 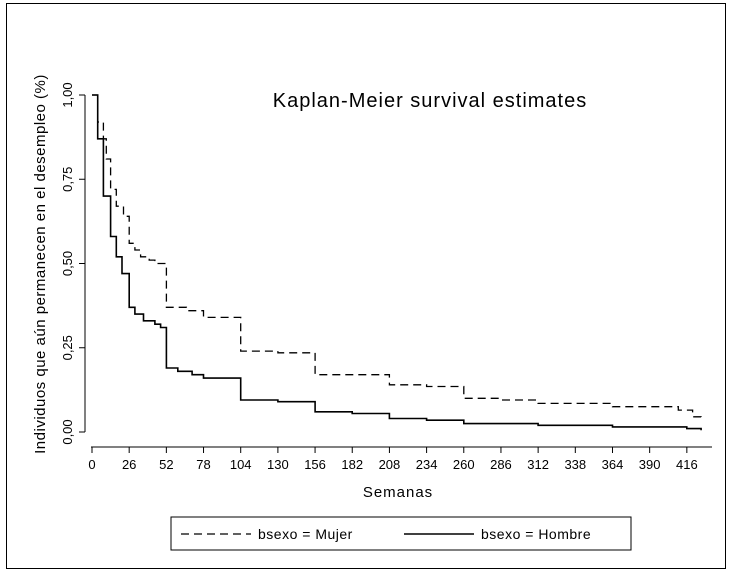 I want to click on y-ticks: 0,00 0,25 0,50 0,75 1,00, so click(x=72, y=263).